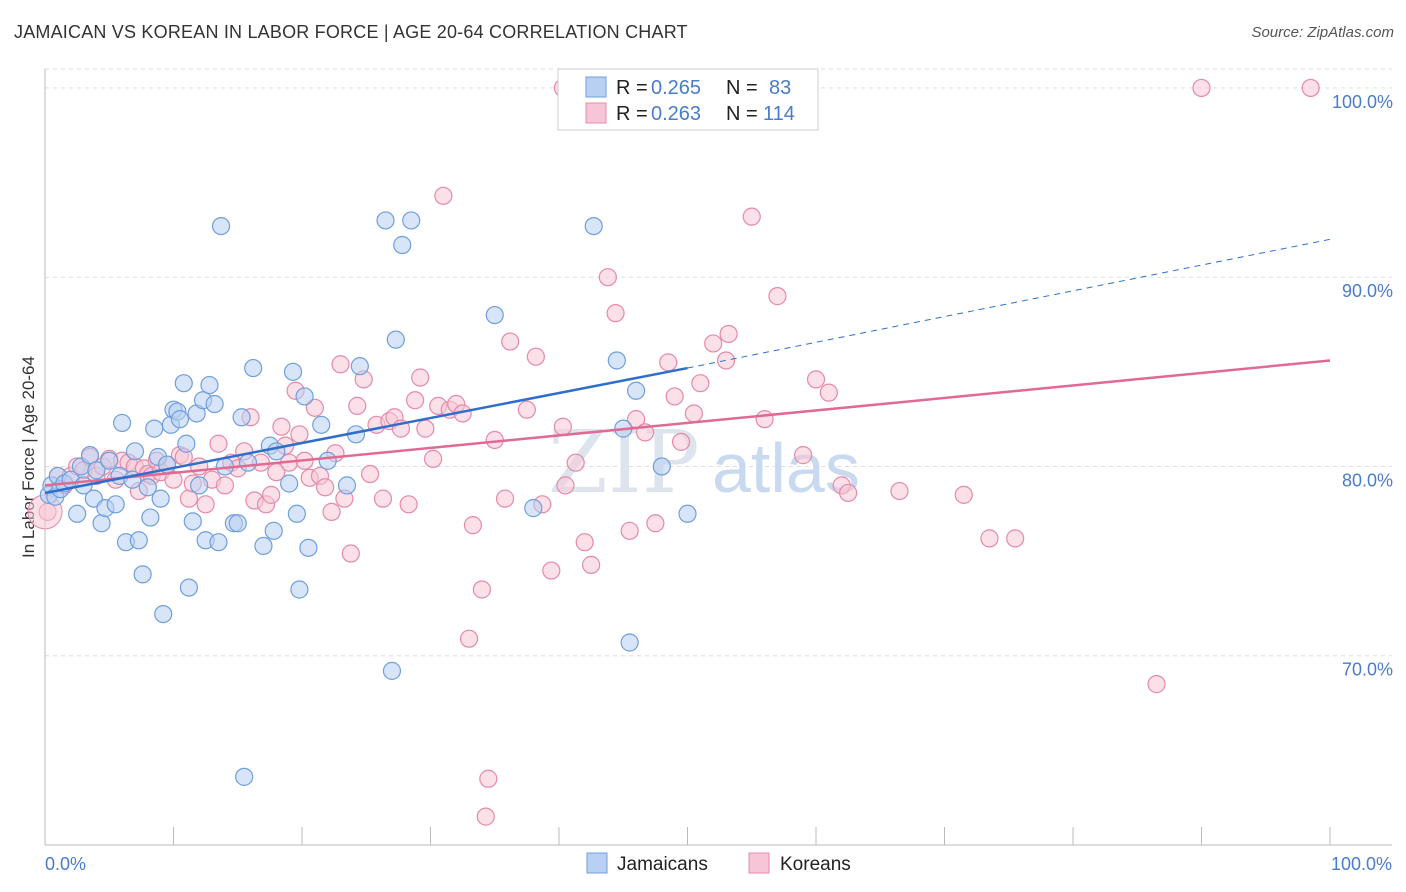 Image resolution: width=1406 pixels, height=892 pixels. What do you see at coordinates (65, 864) in the screenshot?
I see `x-tick-label-min: 0.0%` at bounding box center [65, 864].